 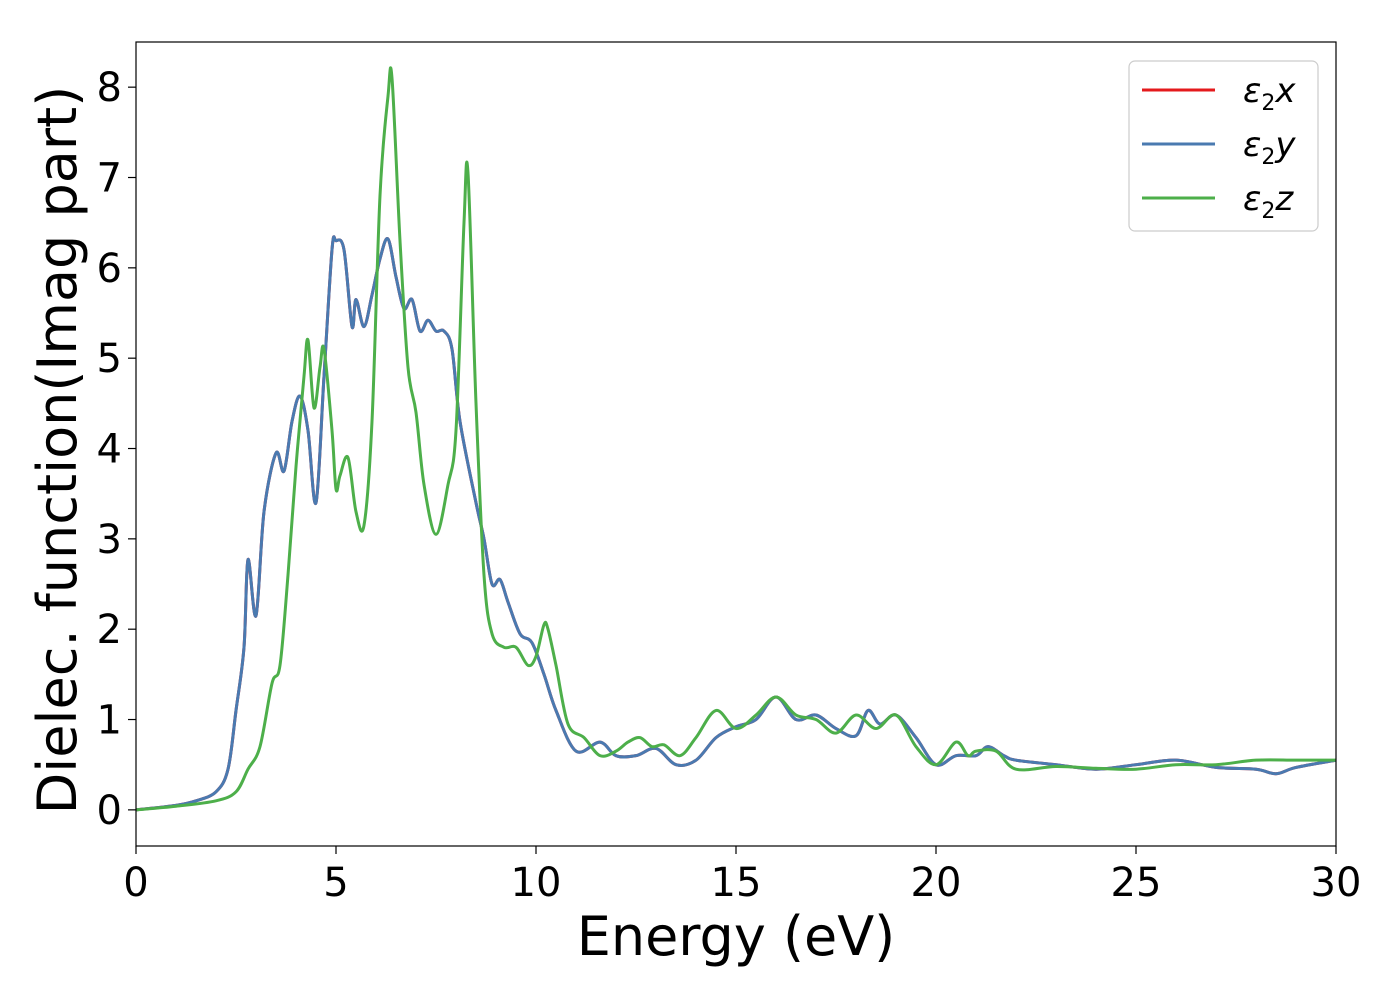 I want to click on x-tick-label: 15, so click(x=736, y=883).